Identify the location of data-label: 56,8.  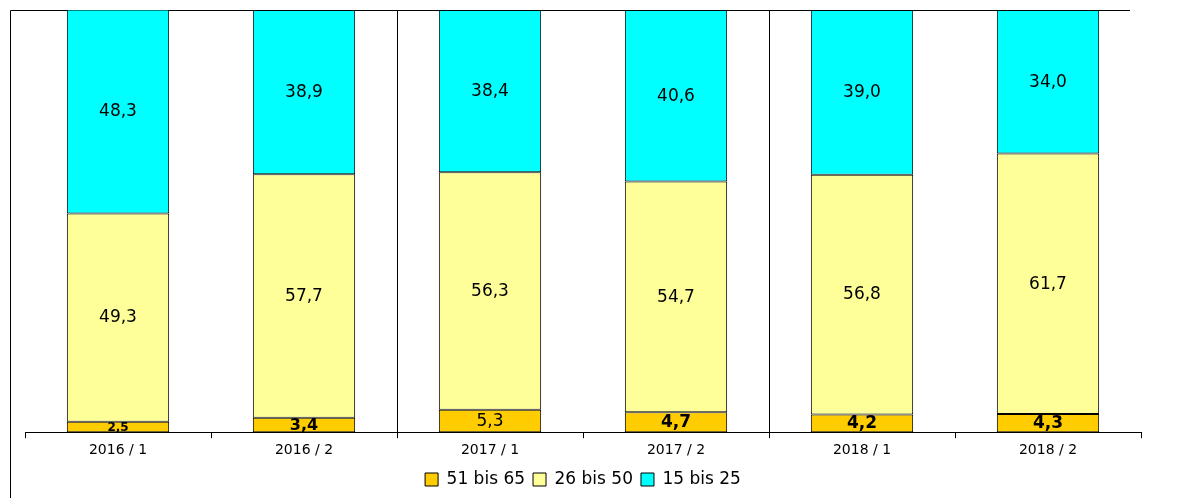
(862, 293).